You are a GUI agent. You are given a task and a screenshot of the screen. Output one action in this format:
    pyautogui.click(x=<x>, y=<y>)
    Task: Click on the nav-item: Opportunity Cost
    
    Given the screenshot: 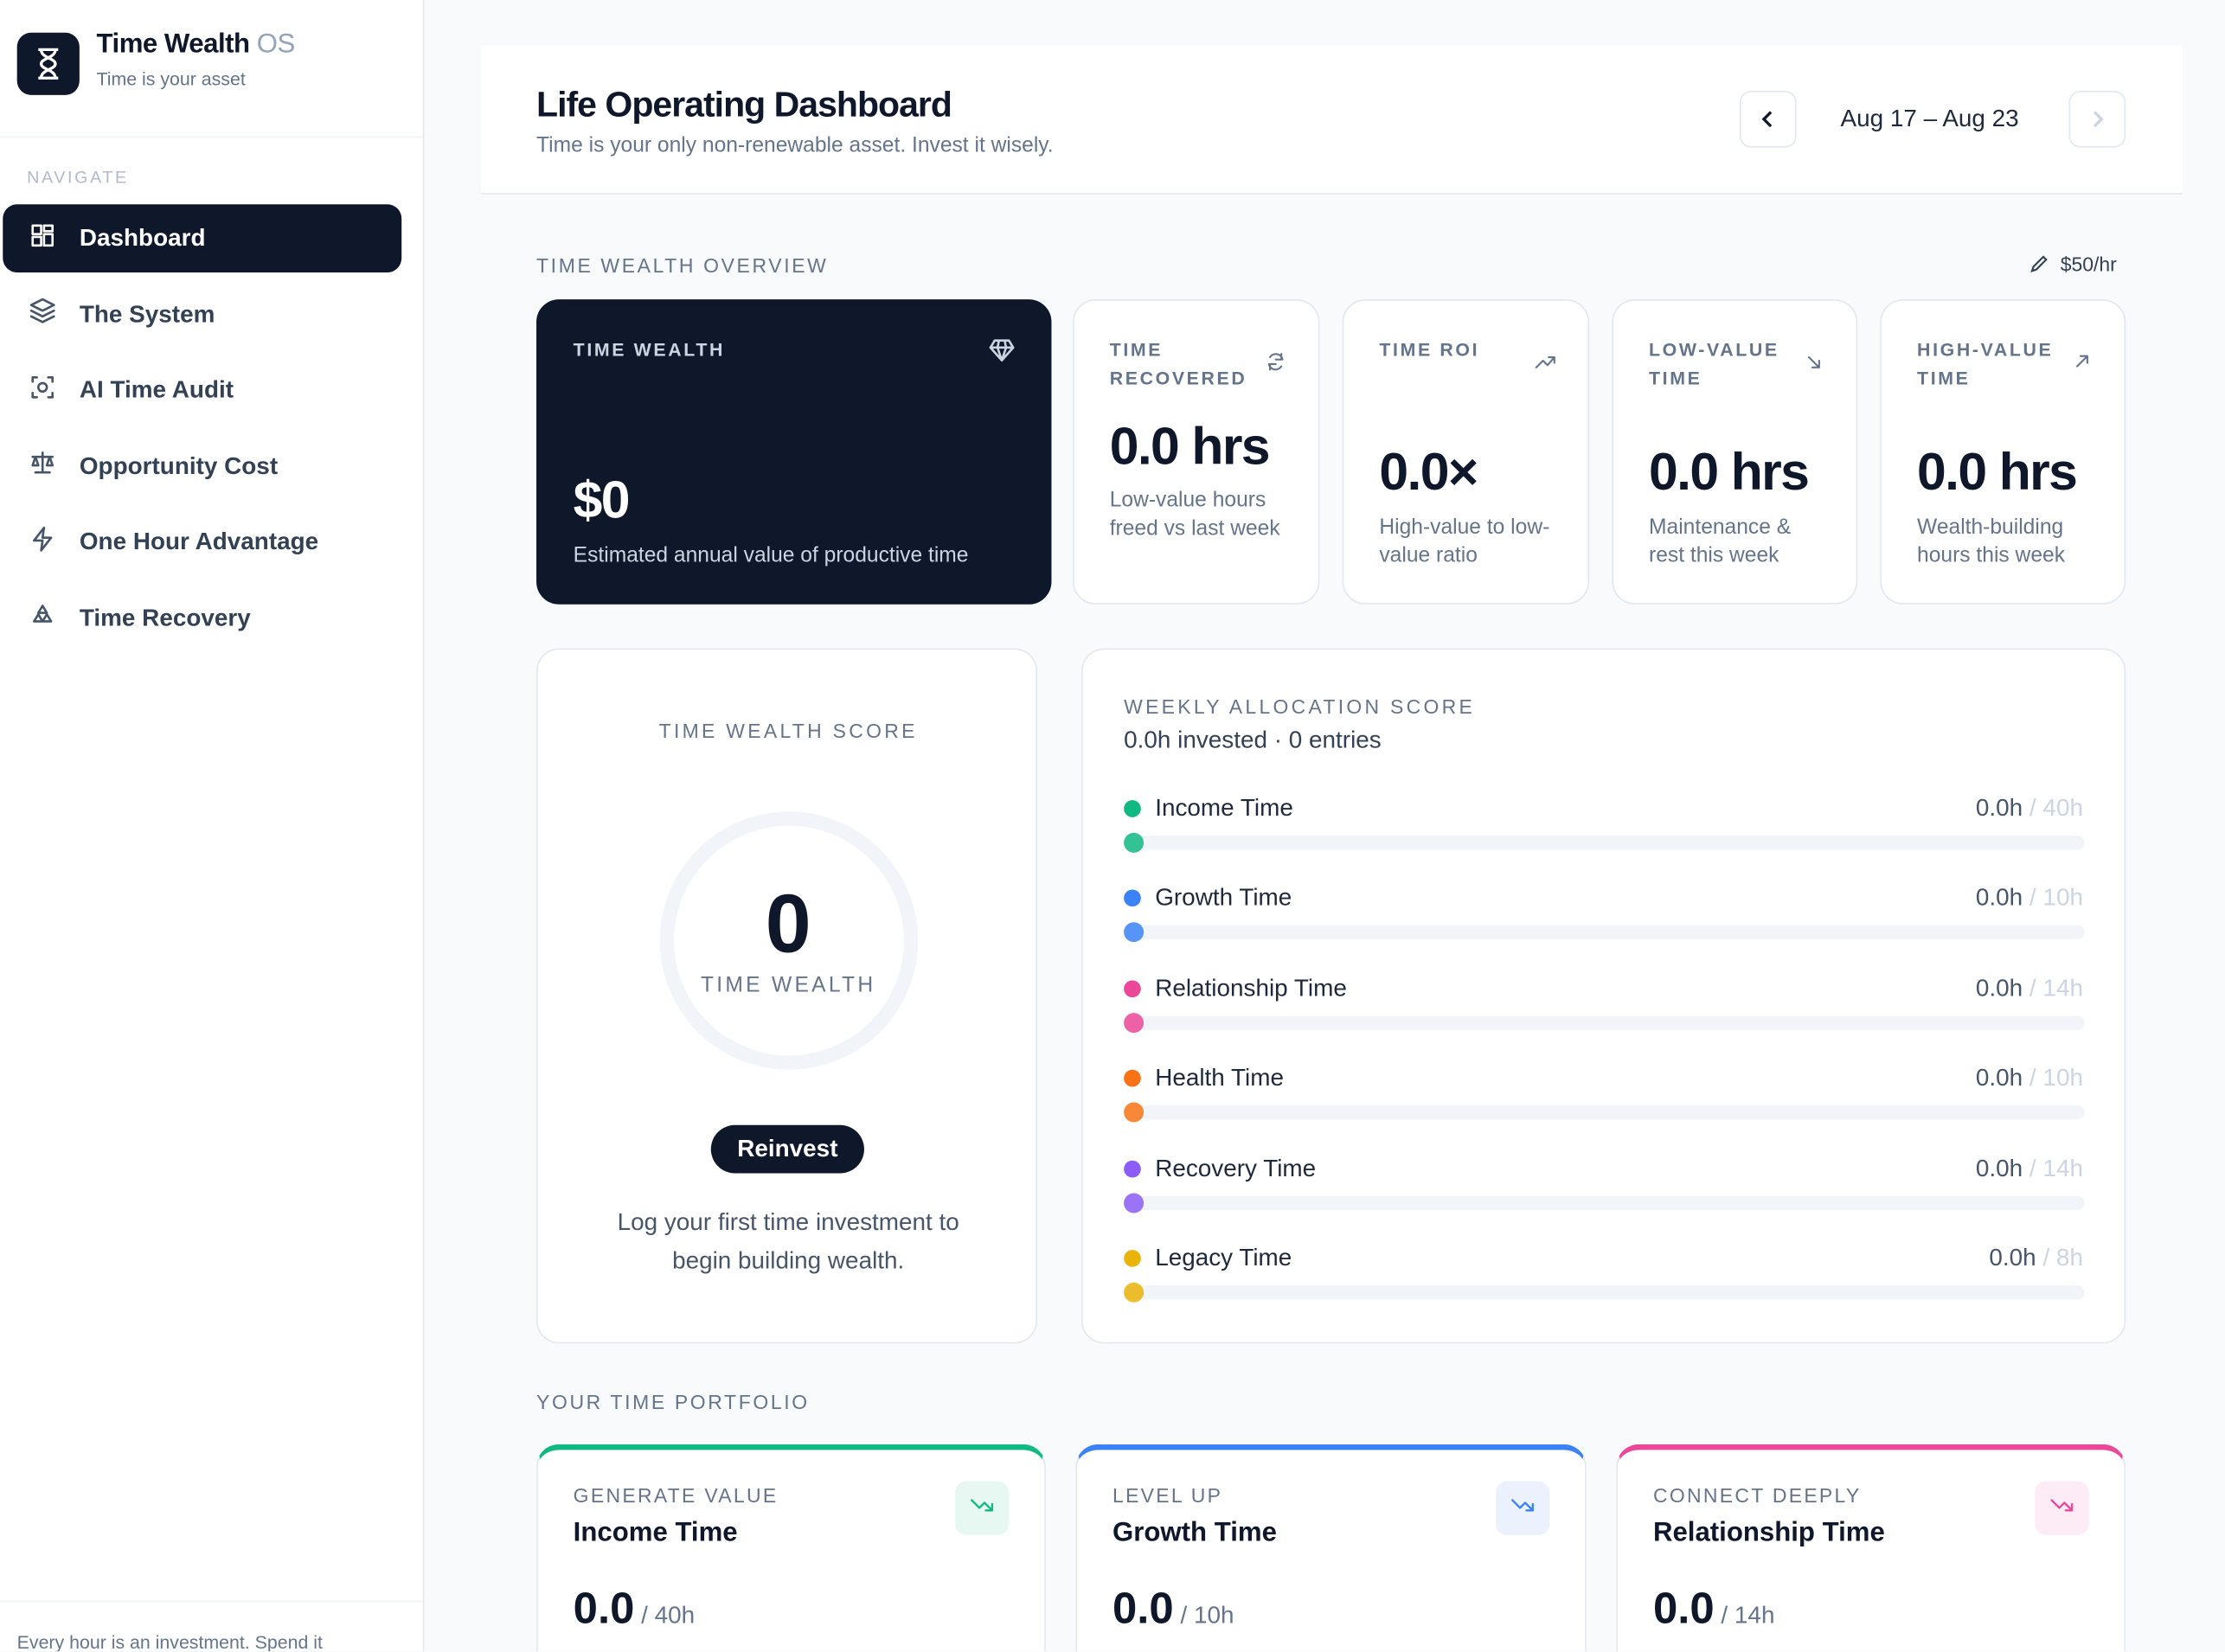 What is the action you would take?
    pyautogui.click(x=202, y=467)
    